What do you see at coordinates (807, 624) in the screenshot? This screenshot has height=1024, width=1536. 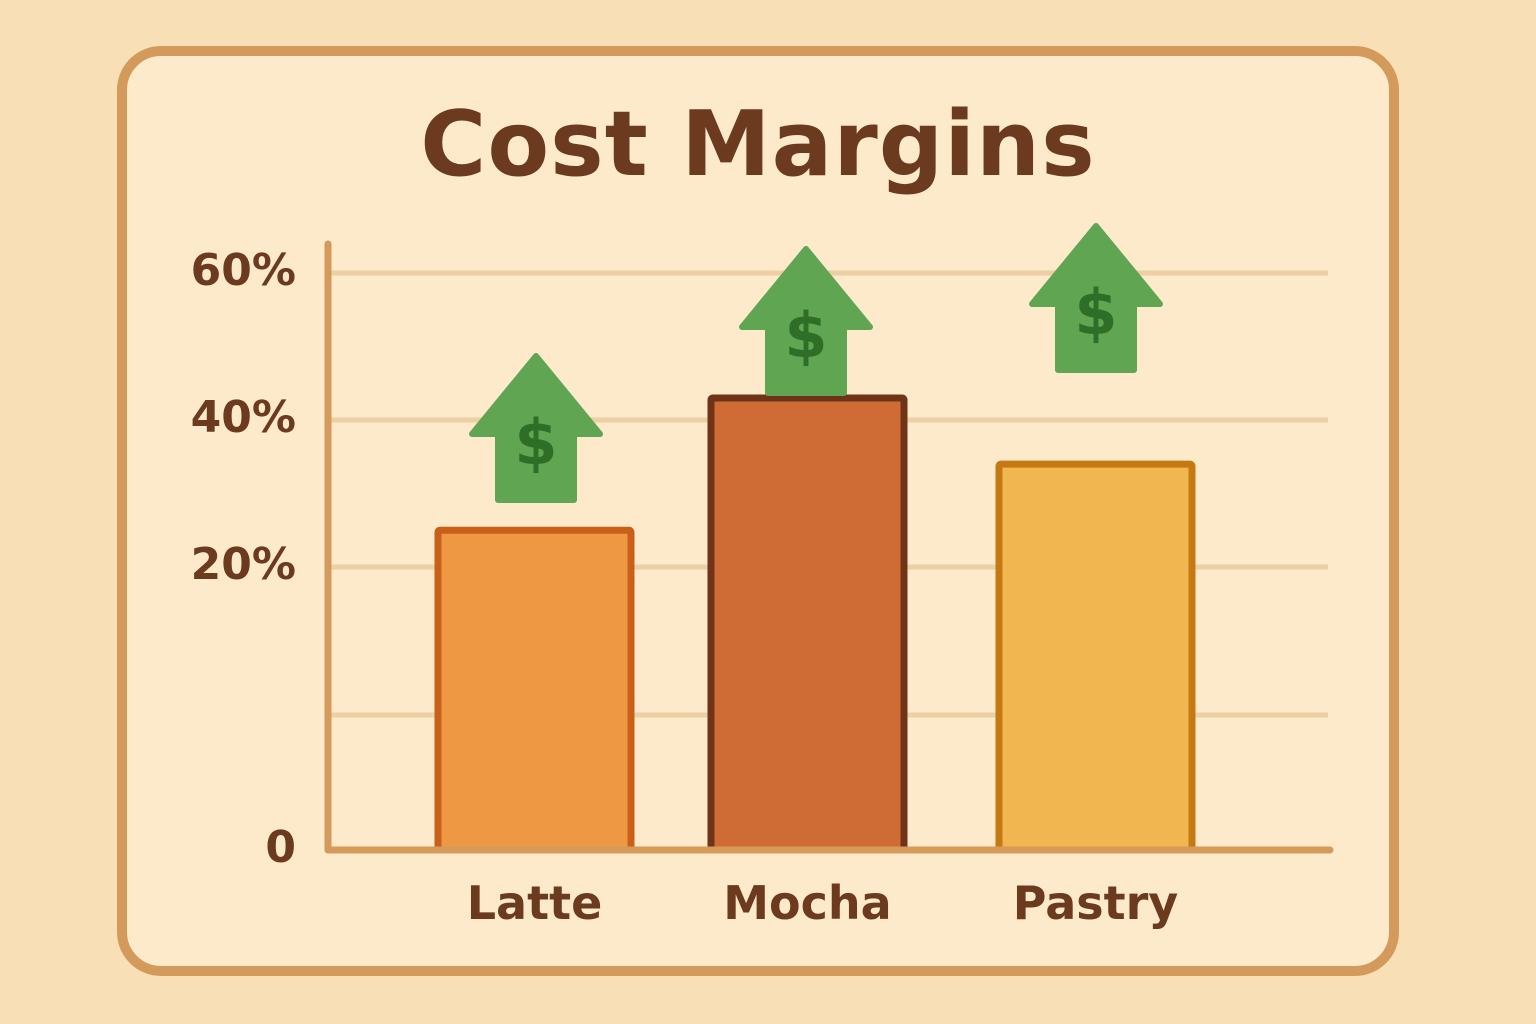 I see `bar-mocha` at bounding box center [807, 624].